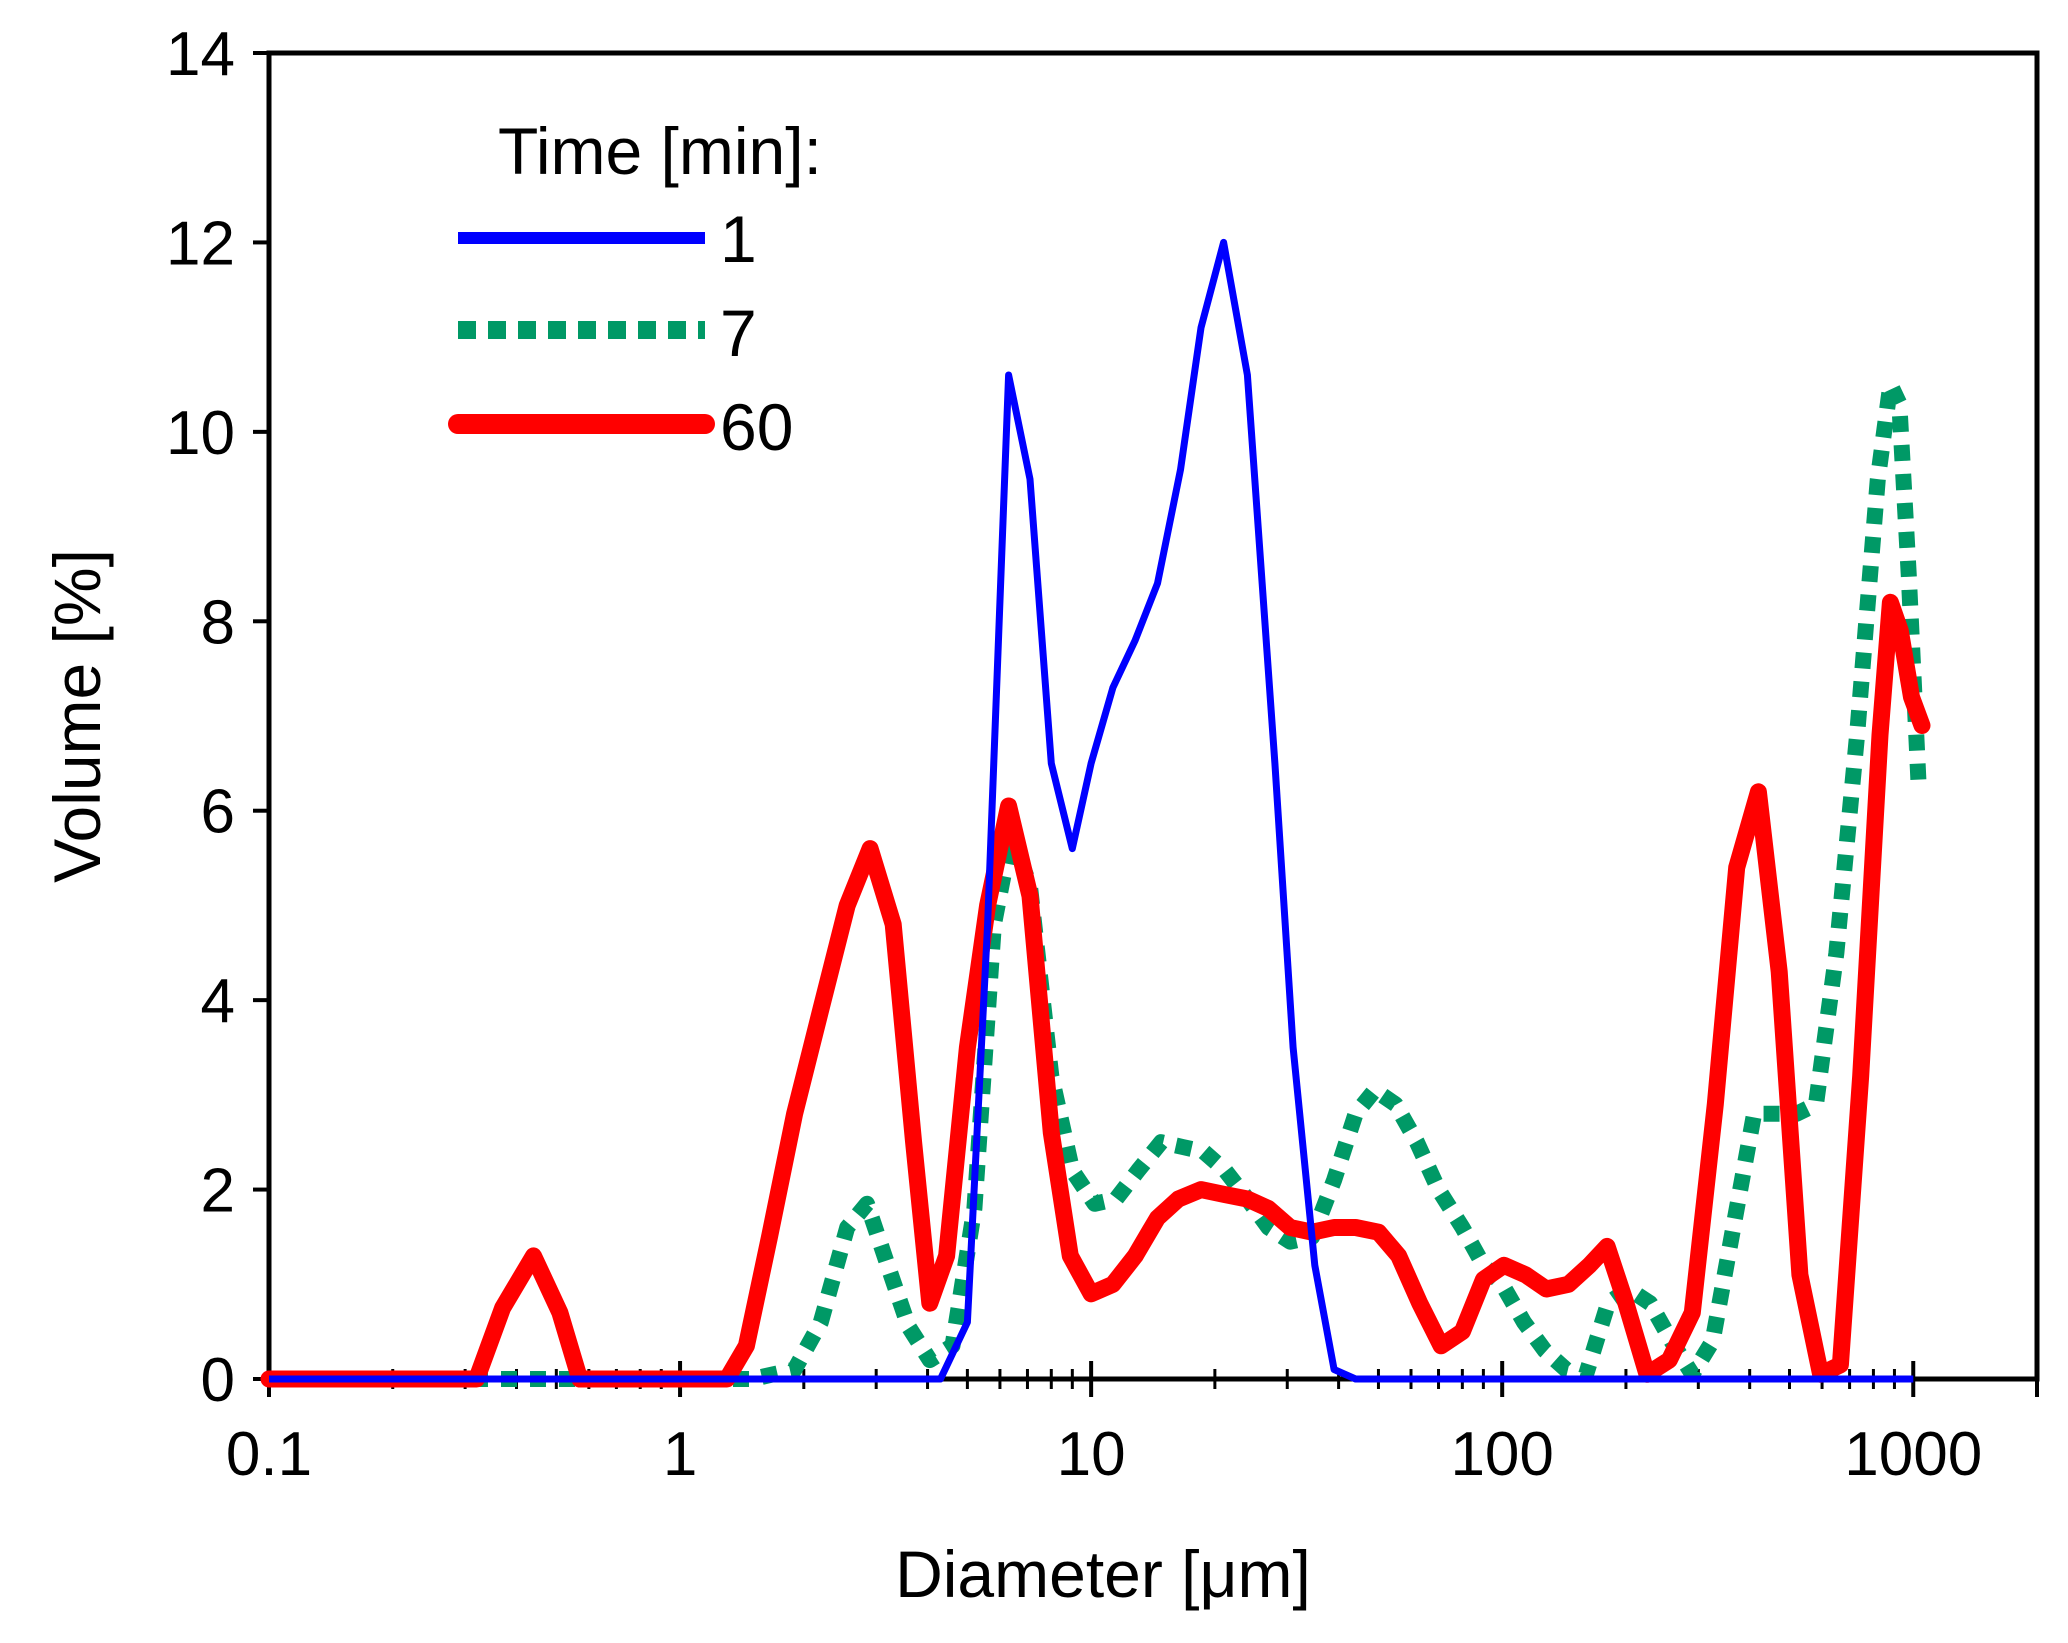 The height and width of the screenshot is (1643, 2068). Describe the element at coordinates (1501, 1454) in the screenshot. I see `x-tick-label-100: 100` at that location.